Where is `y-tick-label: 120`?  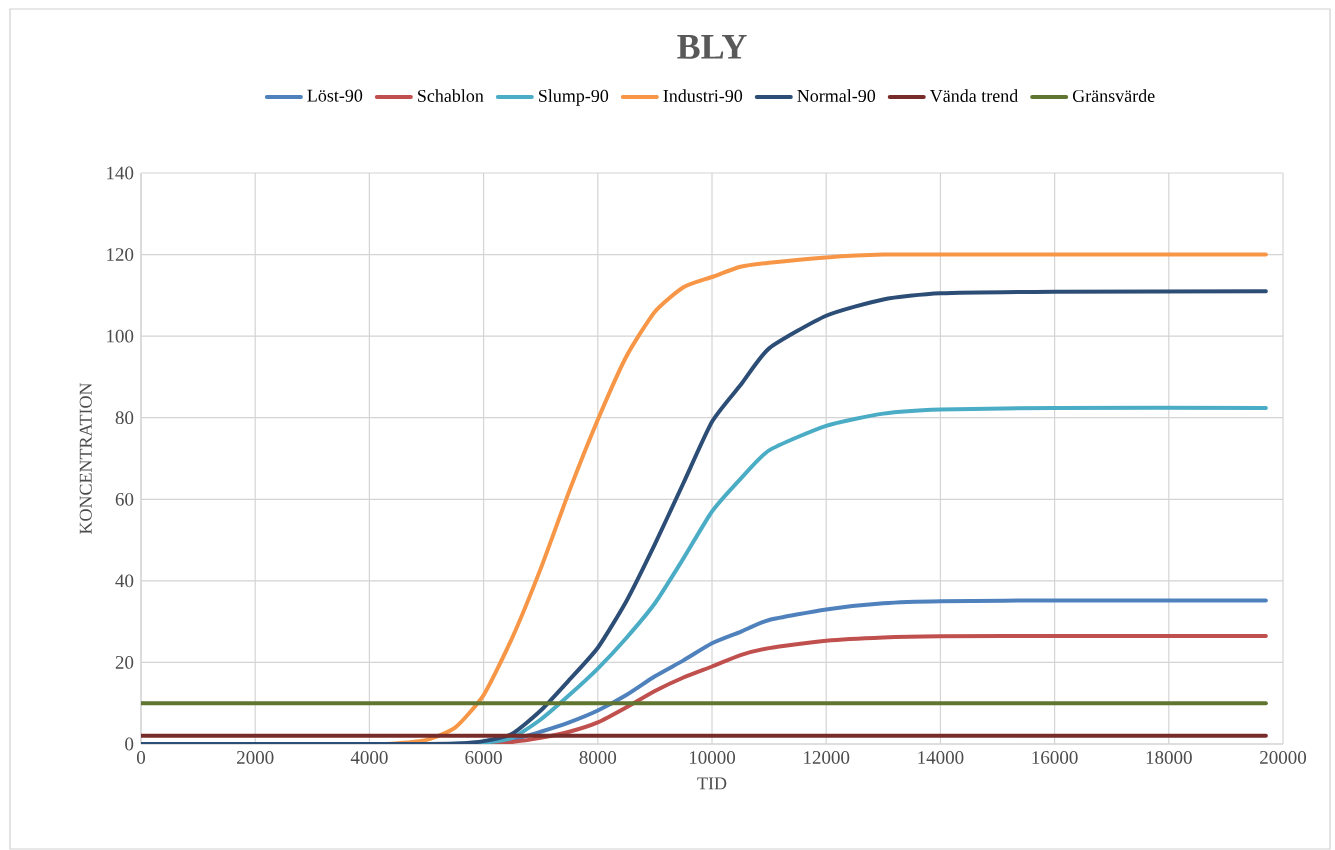
y-tick-label: 120 is located at coordinates (120, 254).